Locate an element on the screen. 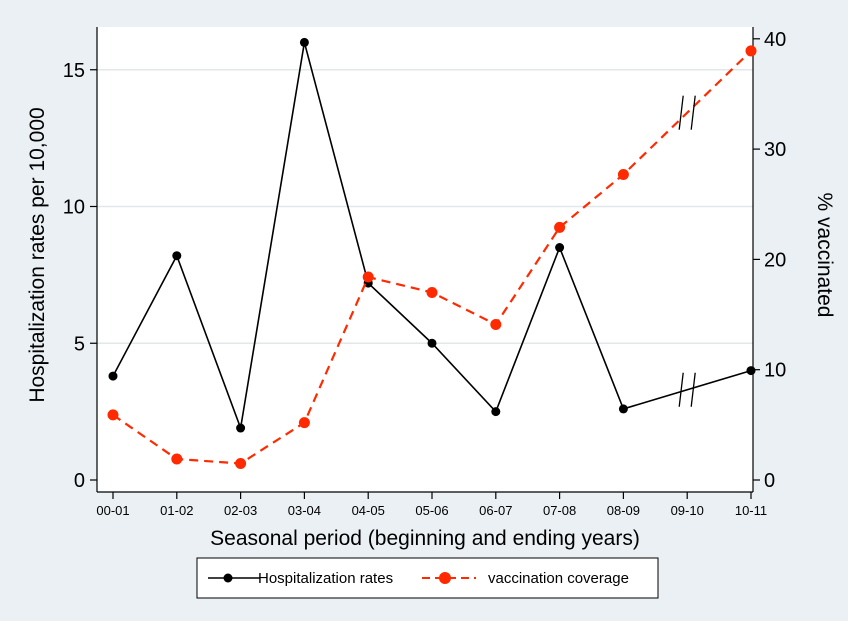 Image resolution: width=848 pixels, height=621 pixels. y-left-tick-label: 5 is located at coordinates (79, 344).